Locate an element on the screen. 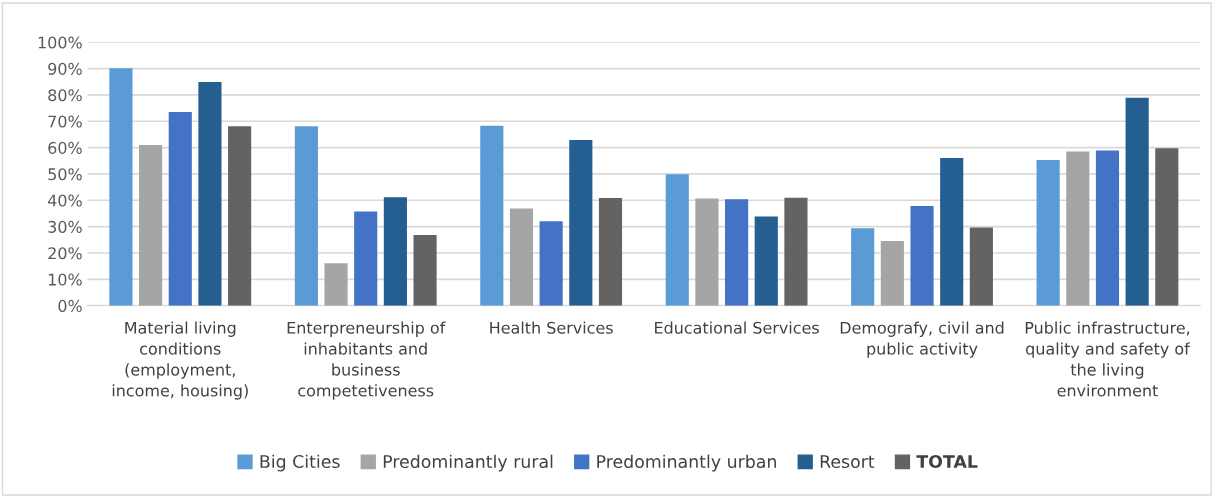 Image resolution: width=1216 pixels, height=497 pixels. legend-label: TOTAL is located at coordinates (947, 461).